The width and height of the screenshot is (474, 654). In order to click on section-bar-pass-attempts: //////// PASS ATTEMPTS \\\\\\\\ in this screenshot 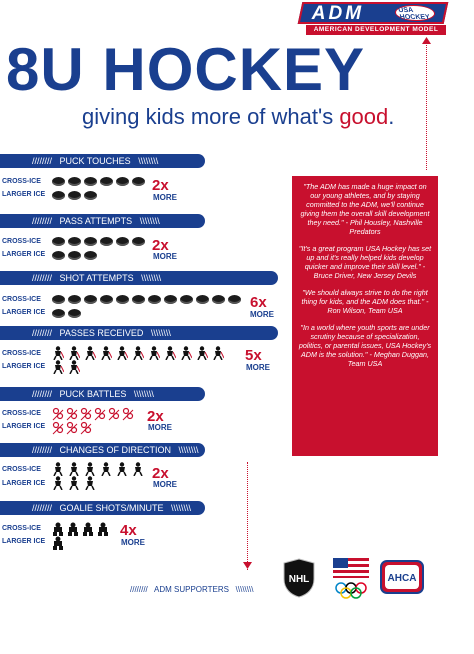, I will do `click(102, 221)`.